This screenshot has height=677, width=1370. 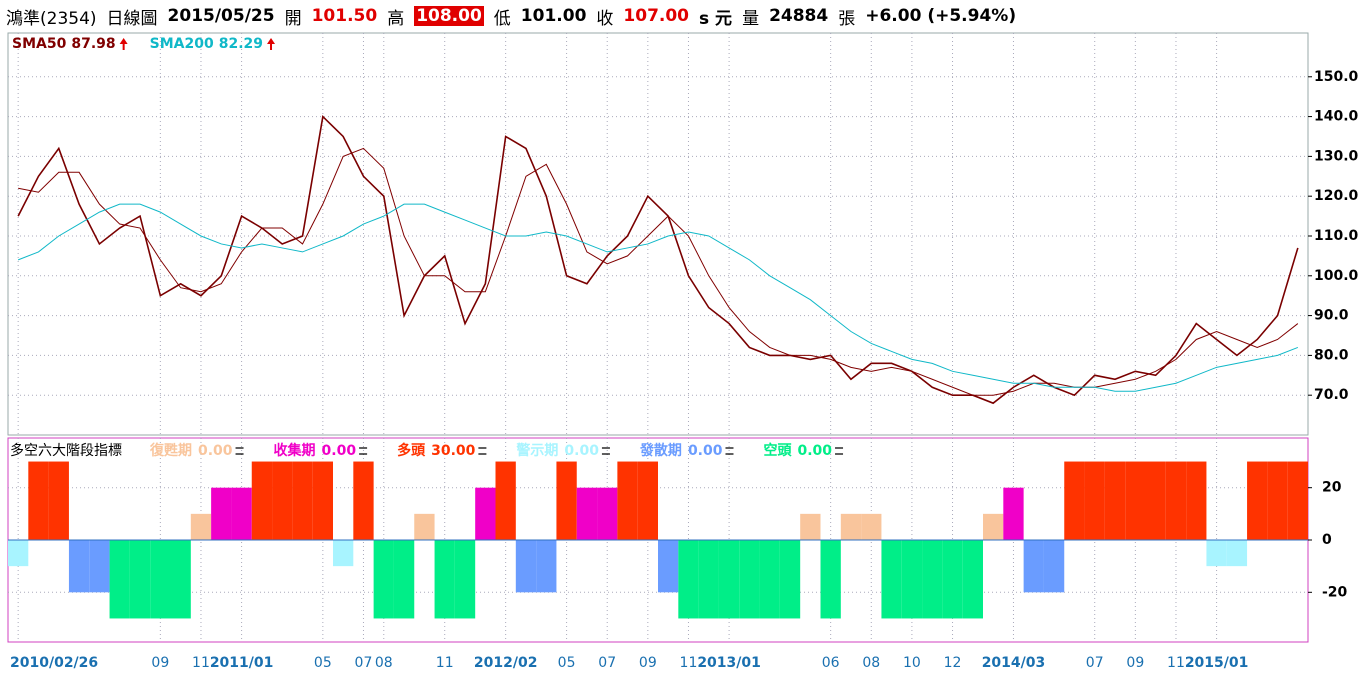 What do you see at coordinates (953, 663) in the screenshot?
I see `x-tick-label: 12` at bounding box center [953, 663].